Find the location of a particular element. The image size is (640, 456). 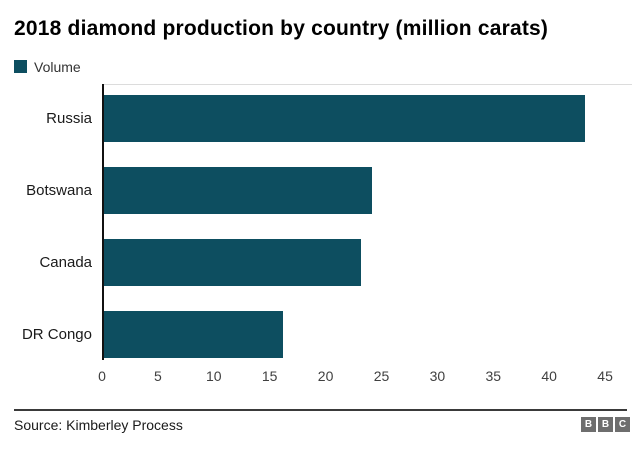

bbc-logo-letter-b1: B is located at coordinates (588, 424).